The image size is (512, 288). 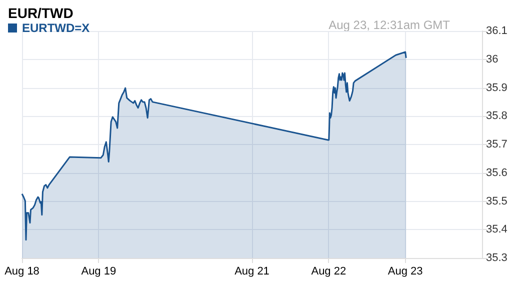 What do you see at coordinates (497, 116) in the screenshot?
I see `y-tick-label: 35.8` at bounding box center [497, 116].